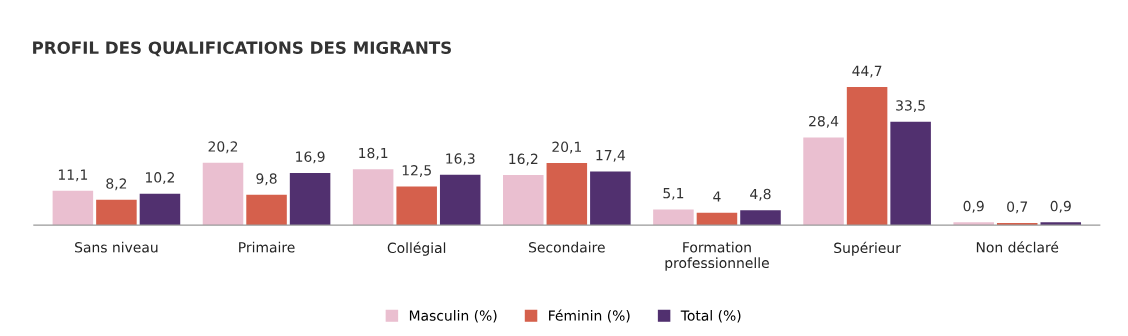 The width and height of the screenshot is (1128, 336). Describe the element at coordinates (710, 316) in the screenshot. I see `legend-label: Total (%)` at that location.